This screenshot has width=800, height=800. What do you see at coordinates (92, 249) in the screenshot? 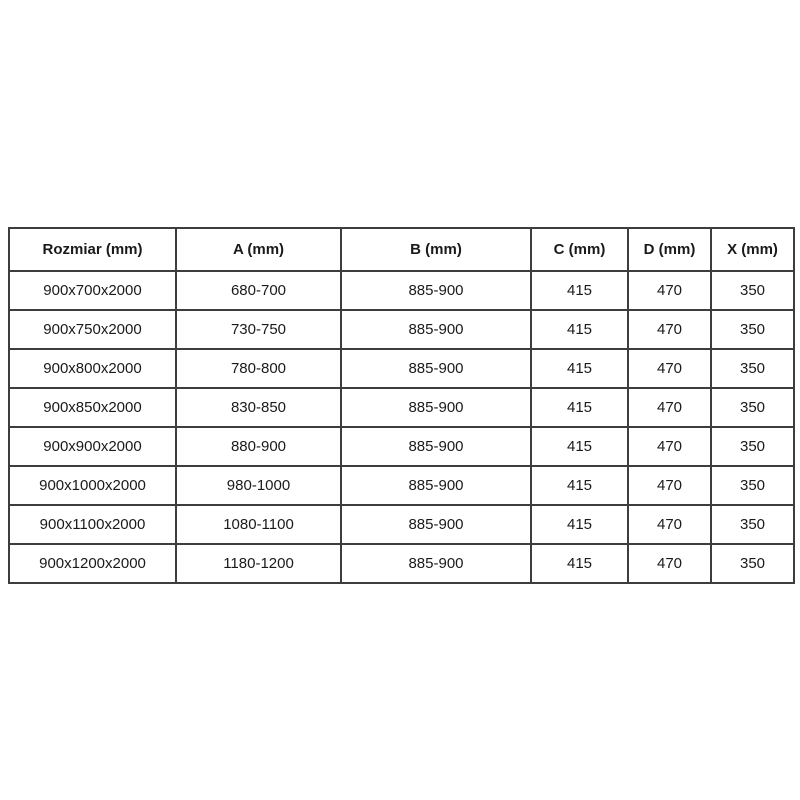
I see `column-header-rozmiar: Rozmiar (mm)` at bounding box center [92, 249].